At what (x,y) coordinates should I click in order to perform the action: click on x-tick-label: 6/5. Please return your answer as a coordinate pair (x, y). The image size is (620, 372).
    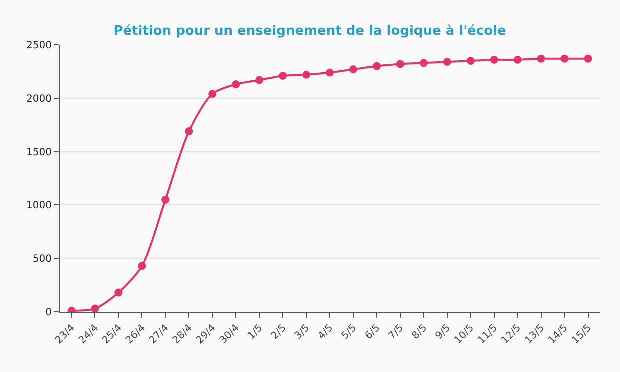
    Looking at the image, I should click on (373, 332).